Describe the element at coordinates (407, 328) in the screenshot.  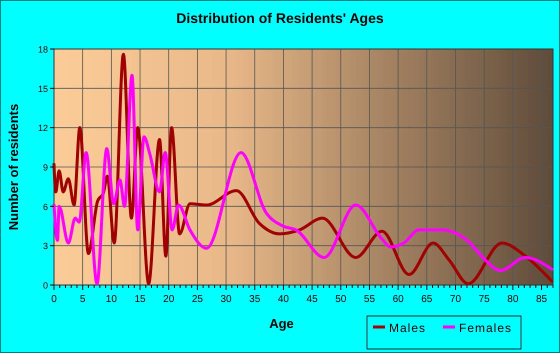
I see `legend-label: Males` at that location.